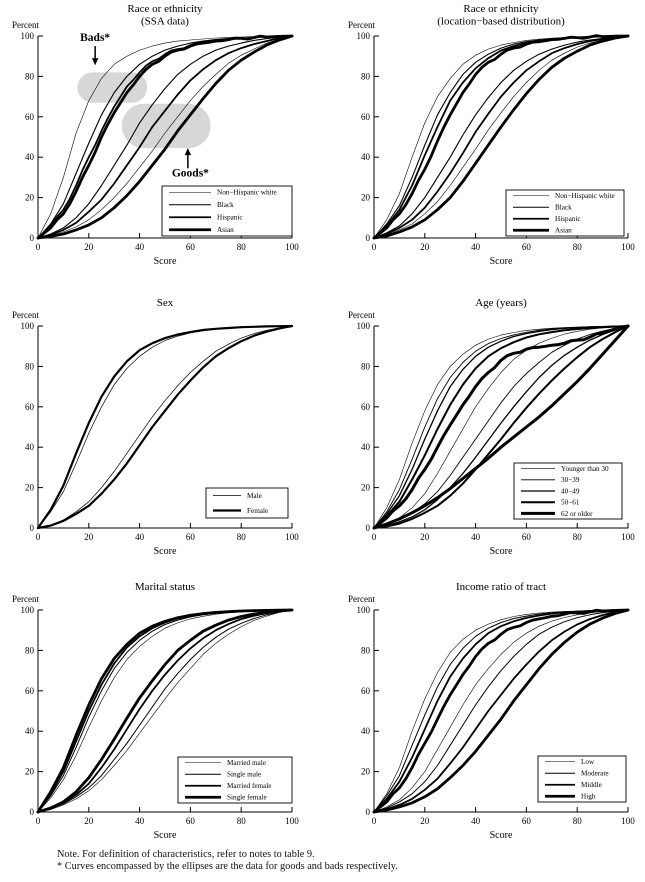 The width and height of the screenshot is (645, 882). What do you see at coordinates (257, 511) in the screenshot?
I see `legend-label: Female` at bounding box center [257, 511].